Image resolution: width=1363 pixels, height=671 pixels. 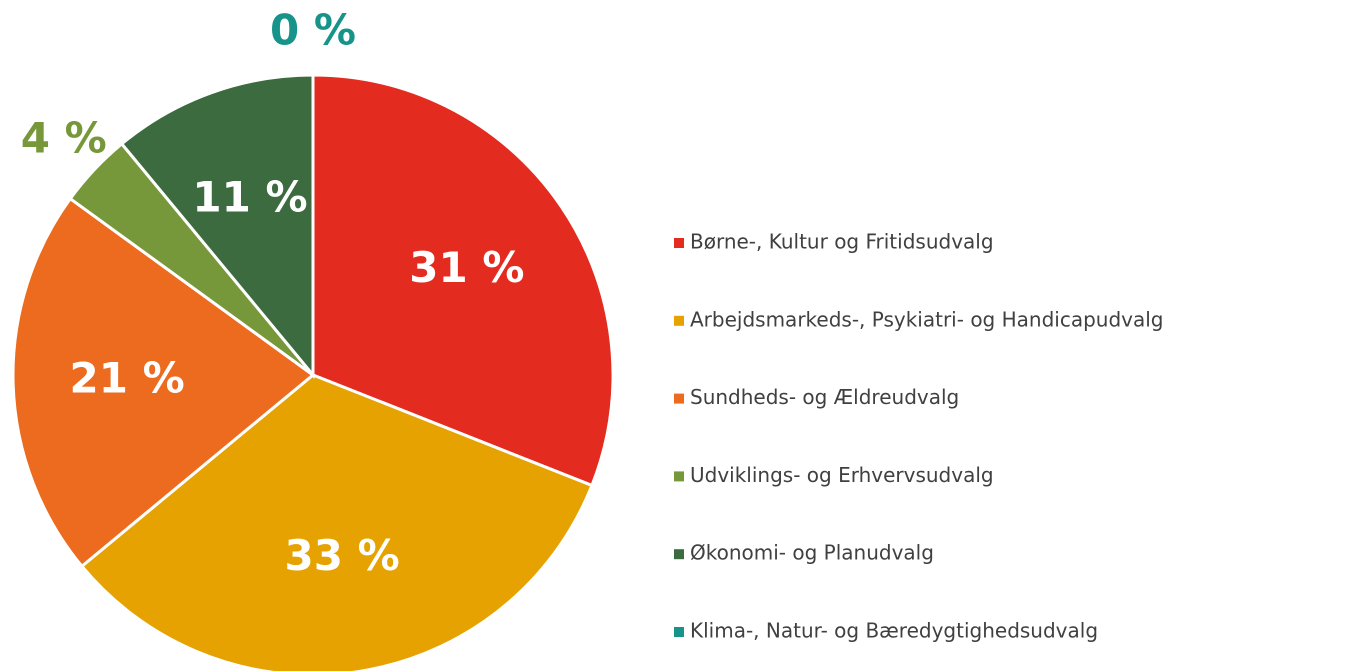 What do you see at coordinates (313, 30) in the screenshot?
I see `data-label: 0 %` at bounding box center [313, 30].